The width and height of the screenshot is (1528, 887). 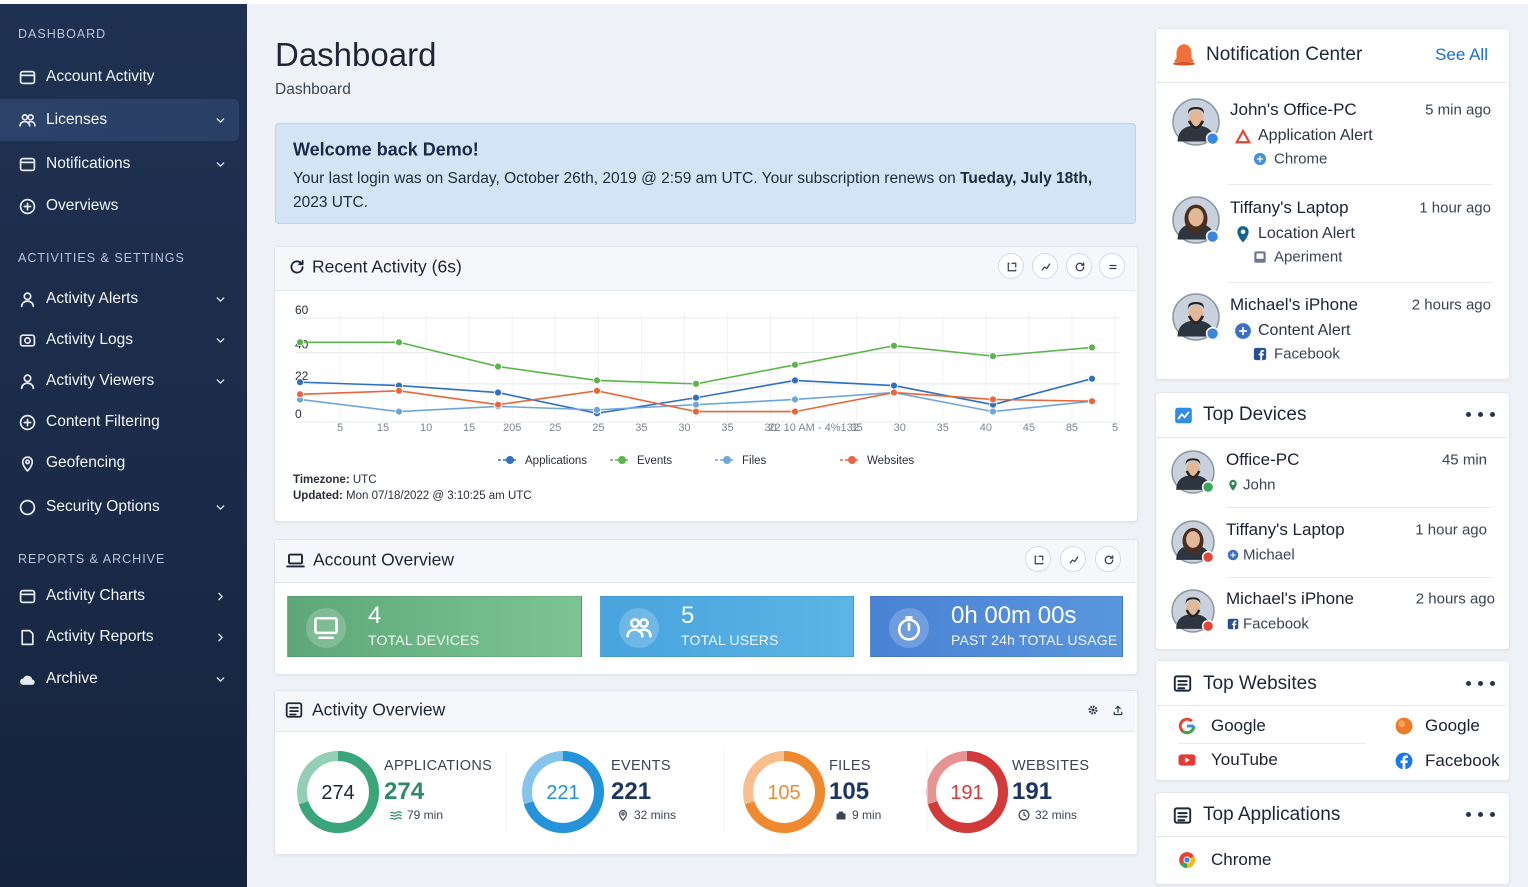 What do you see at coordinates (1462, 760) in the screenshot?
I see `website-name: Facebook` at bounding box center [1462, 760].